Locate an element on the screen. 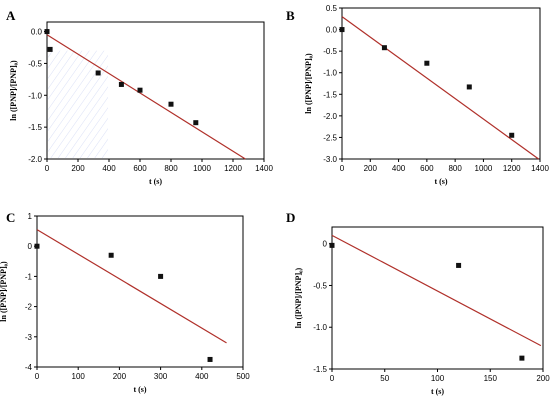  fit-line-c is located at coordinates (131, 286).